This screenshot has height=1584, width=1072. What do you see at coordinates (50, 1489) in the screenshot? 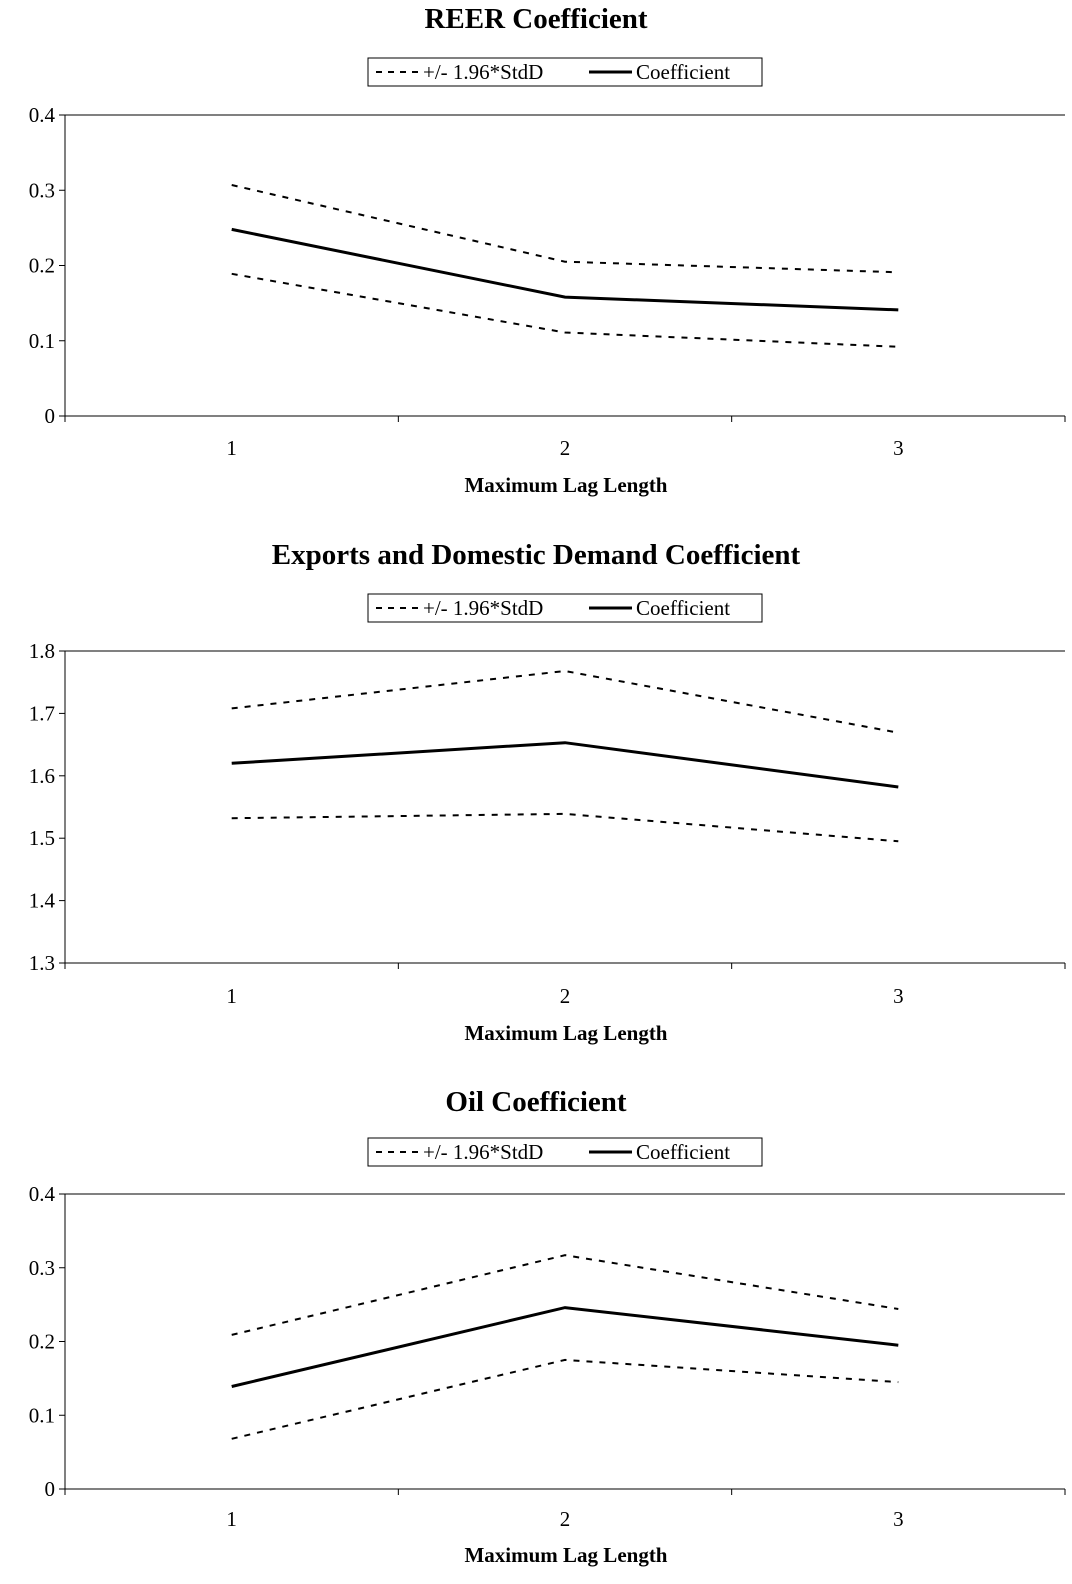
I see `chart-3-y-tick-label: 0` at bounding box center [50, 1489].